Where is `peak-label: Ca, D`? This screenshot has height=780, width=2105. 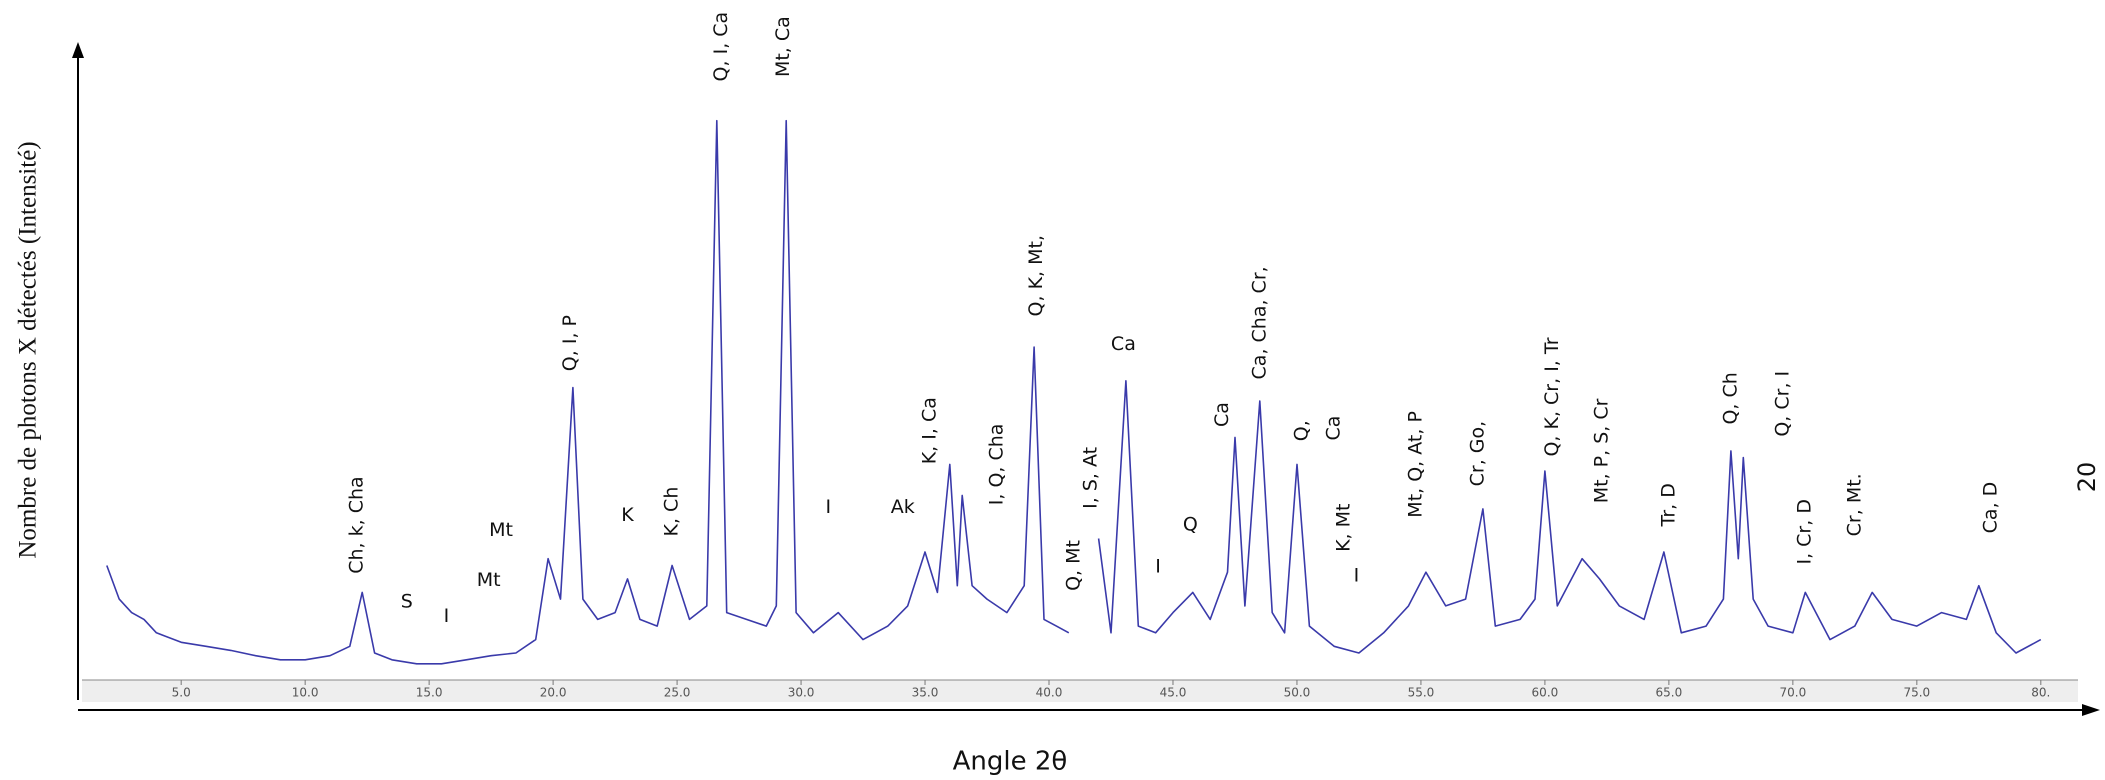
peak-label: Ca, D is located at coordinates (1991, 508).